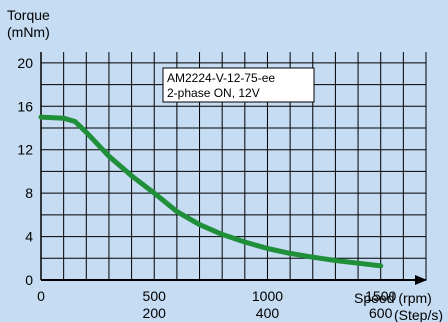  What do you see at coordinates (25, 150) in the screenshot?
I see `y-tick-label: 12` at bounding box center [25, 150].